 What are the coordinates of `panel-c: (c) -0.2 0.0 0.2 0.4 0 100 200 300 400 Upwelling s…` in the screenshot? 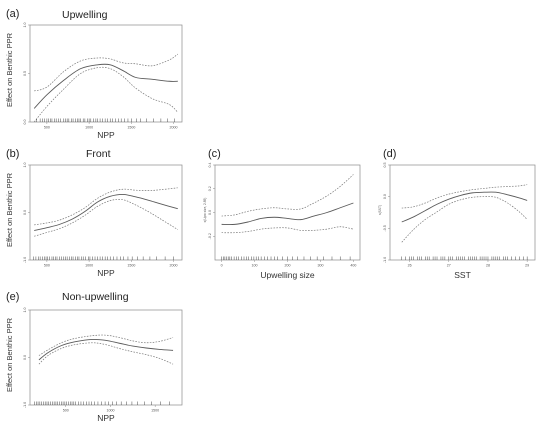 It's located at (282, 214).